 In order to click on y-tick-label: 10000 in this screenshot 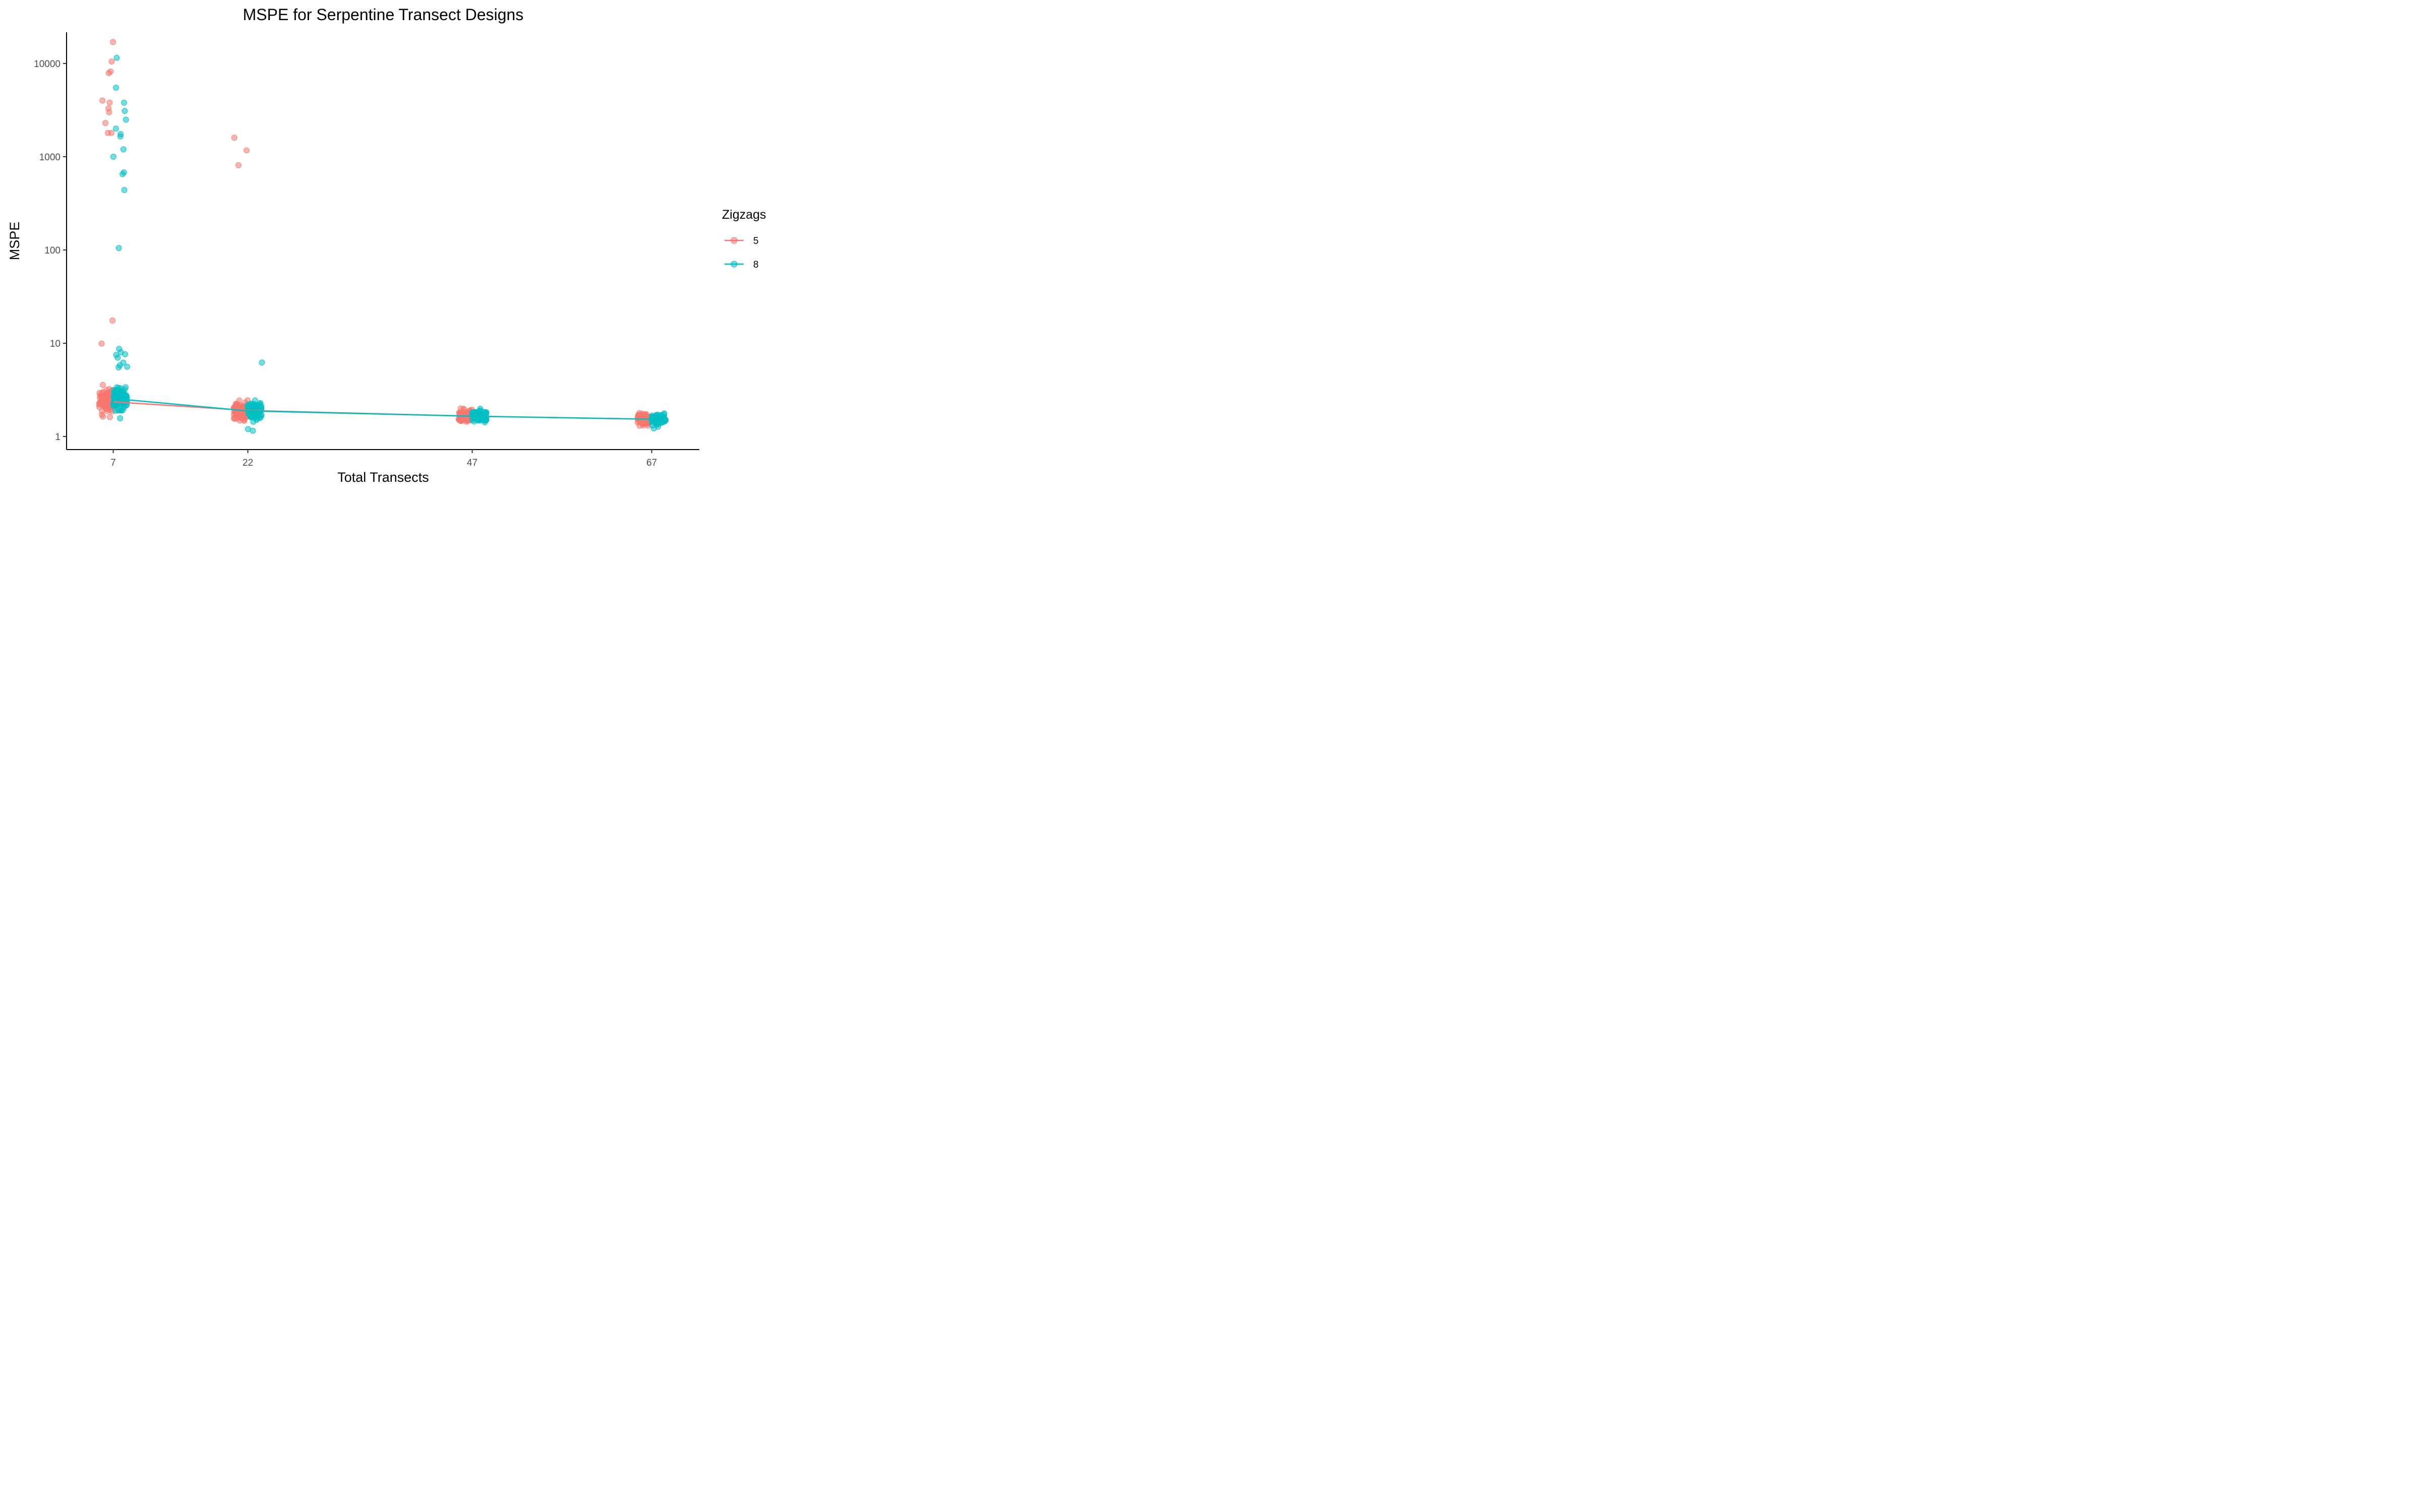, I will do `click(47, 64)`.